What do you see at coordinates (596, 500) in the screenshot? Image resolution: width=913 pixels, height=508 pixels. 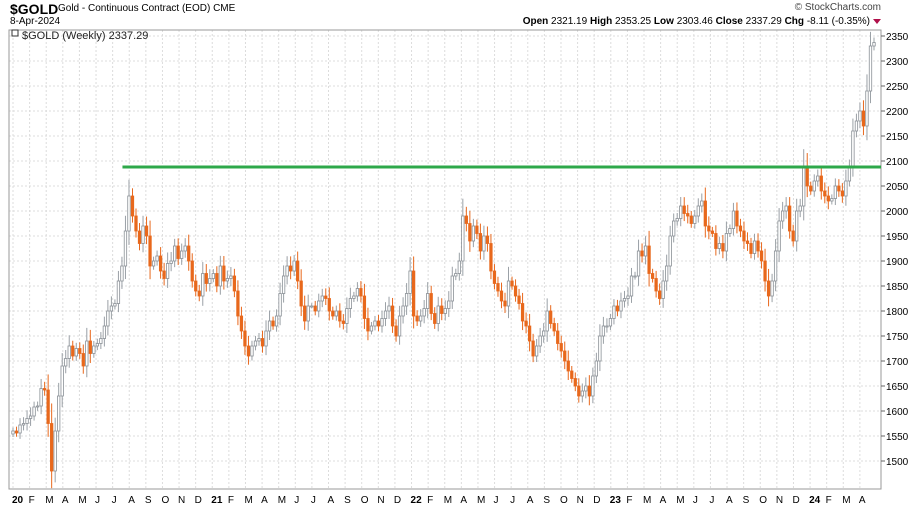 I see `x-month-label: D` at bounding box center [596, 500].